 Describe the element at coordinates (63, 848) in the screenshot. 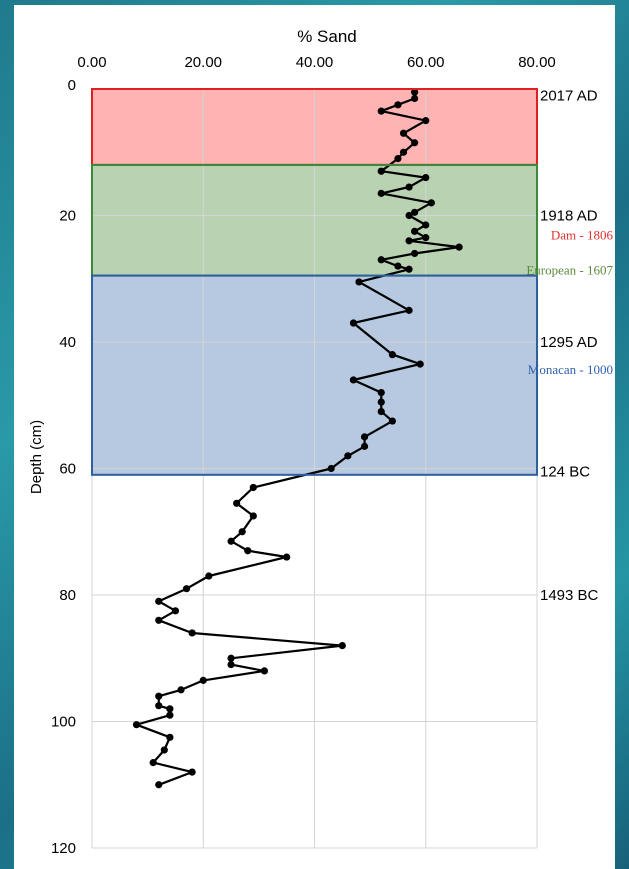

I see `y-tick-label: 120` at that location.